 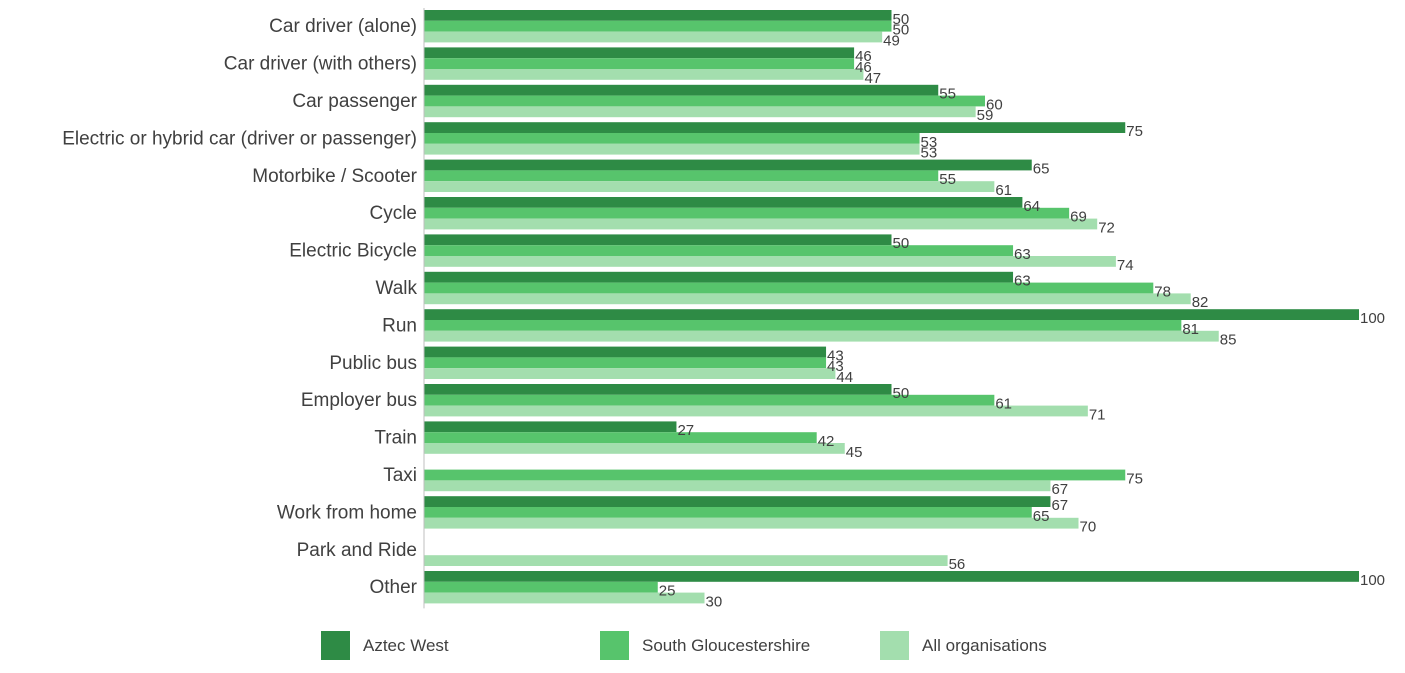 I want to click on category-label-cycle: Cycle, so click(x=393, y=213).